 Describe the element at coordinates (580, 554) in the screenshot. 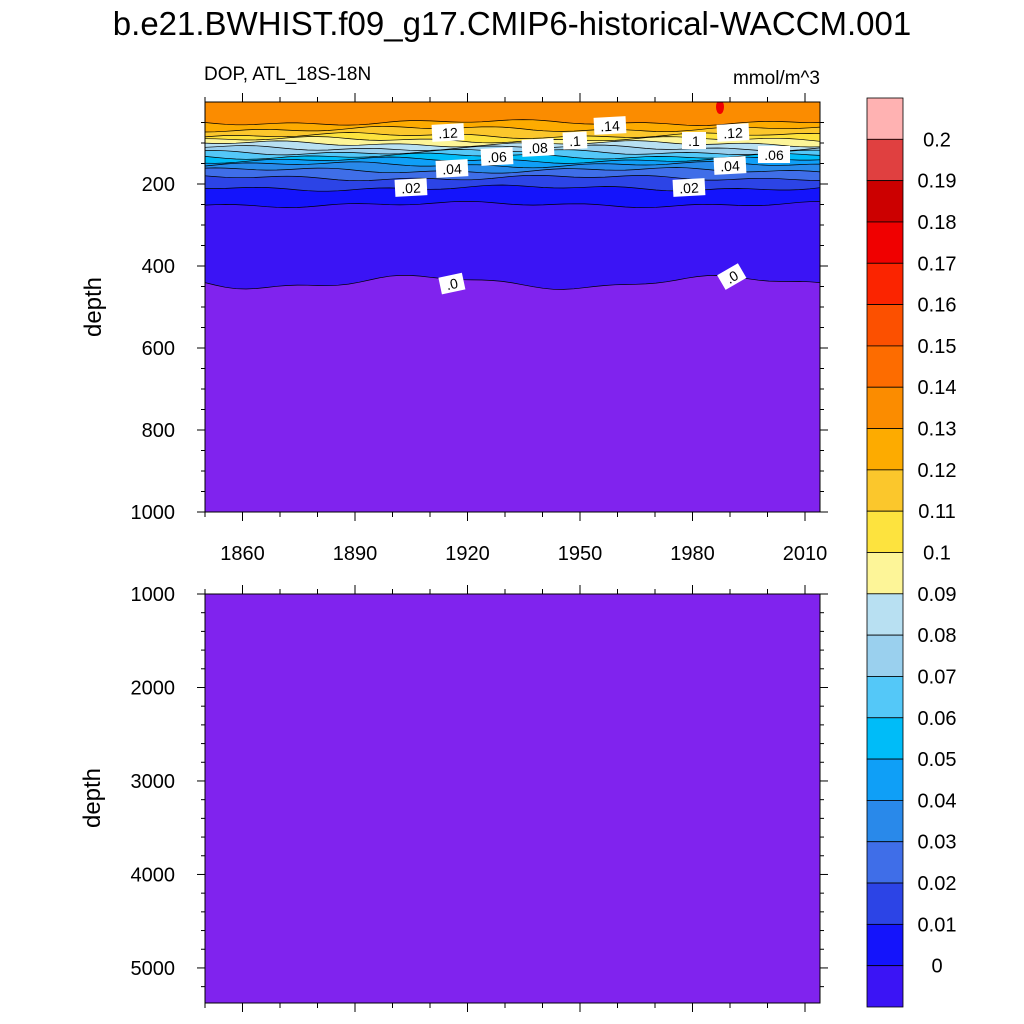

I see `x-tick-label: 1950` at that location.